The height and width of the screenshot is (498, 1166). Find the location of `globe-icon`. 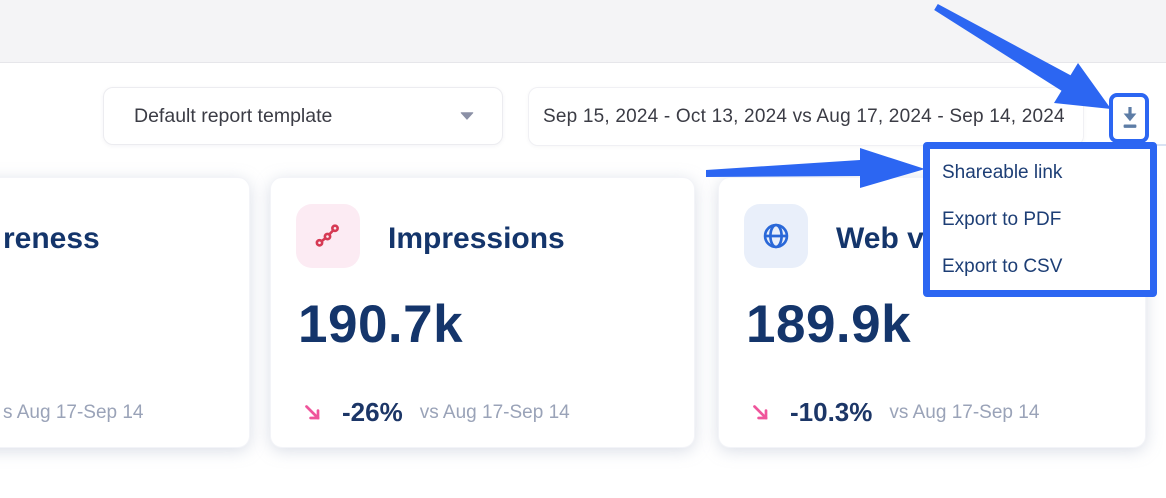

globe-icon is located at coordinates (776, 236).